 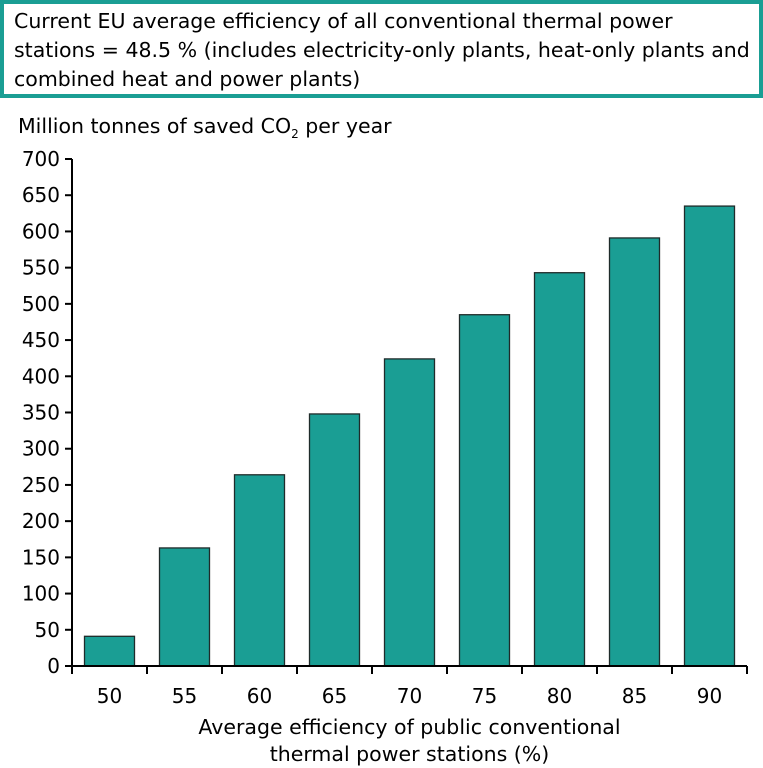 I want to click on y-tick-label-350: 350, so click(x=41, y=413).